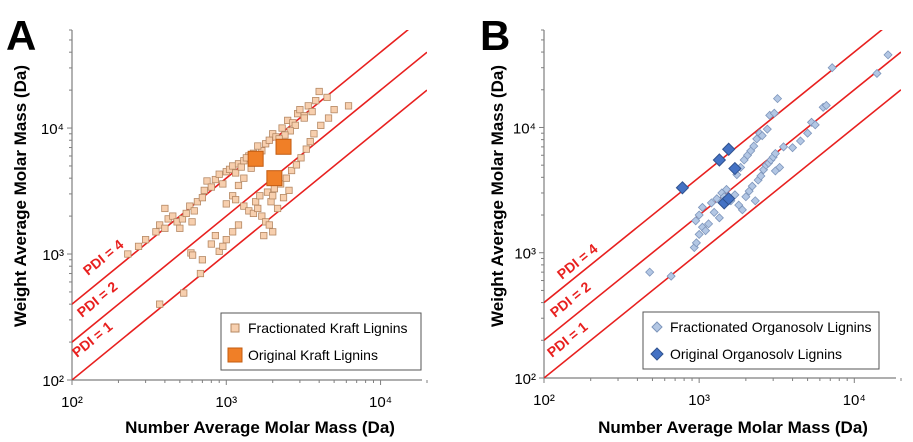 This screenshot has width=913, height=442. I want to click on legend-label: Fractionated Kraft Lignins, so click(328, 328).